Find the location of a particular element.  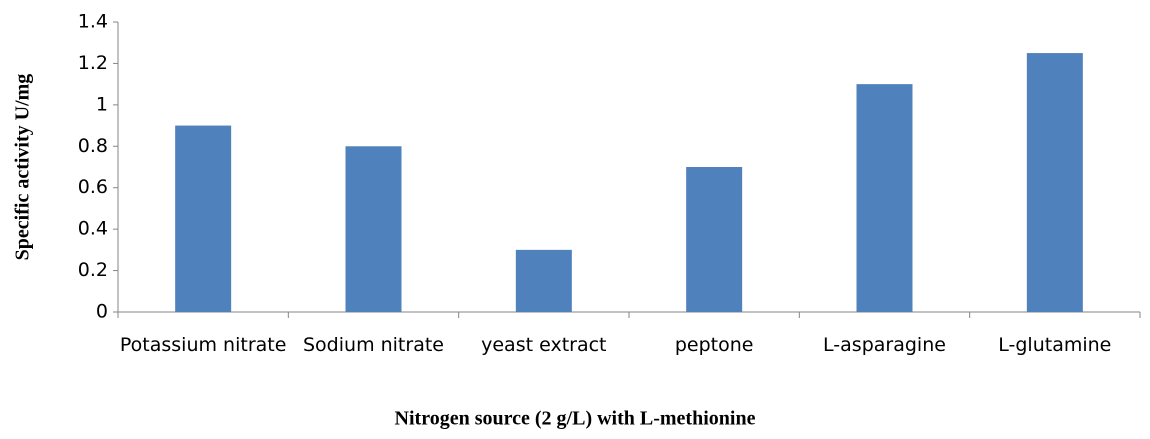

y-tick-label: 1 is located at coordinates (102, 104).